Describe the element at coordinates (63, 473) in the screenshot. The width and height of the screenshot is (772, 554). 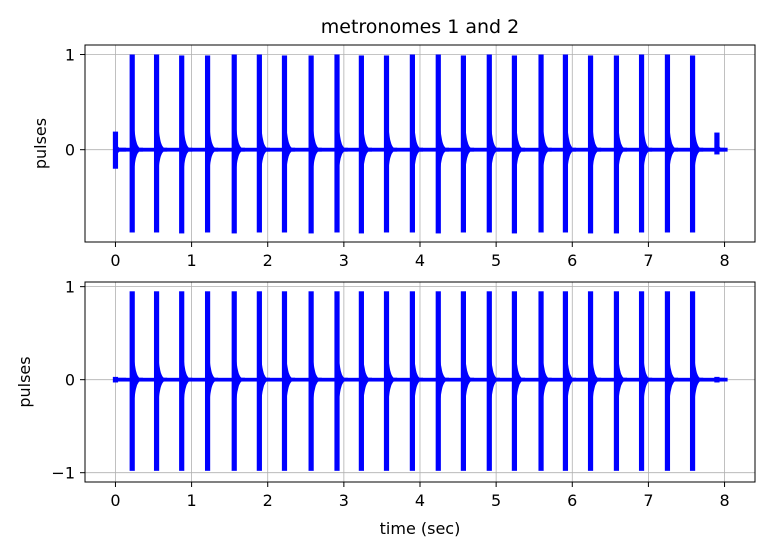
I see `y-tick-label: −1` at that location.